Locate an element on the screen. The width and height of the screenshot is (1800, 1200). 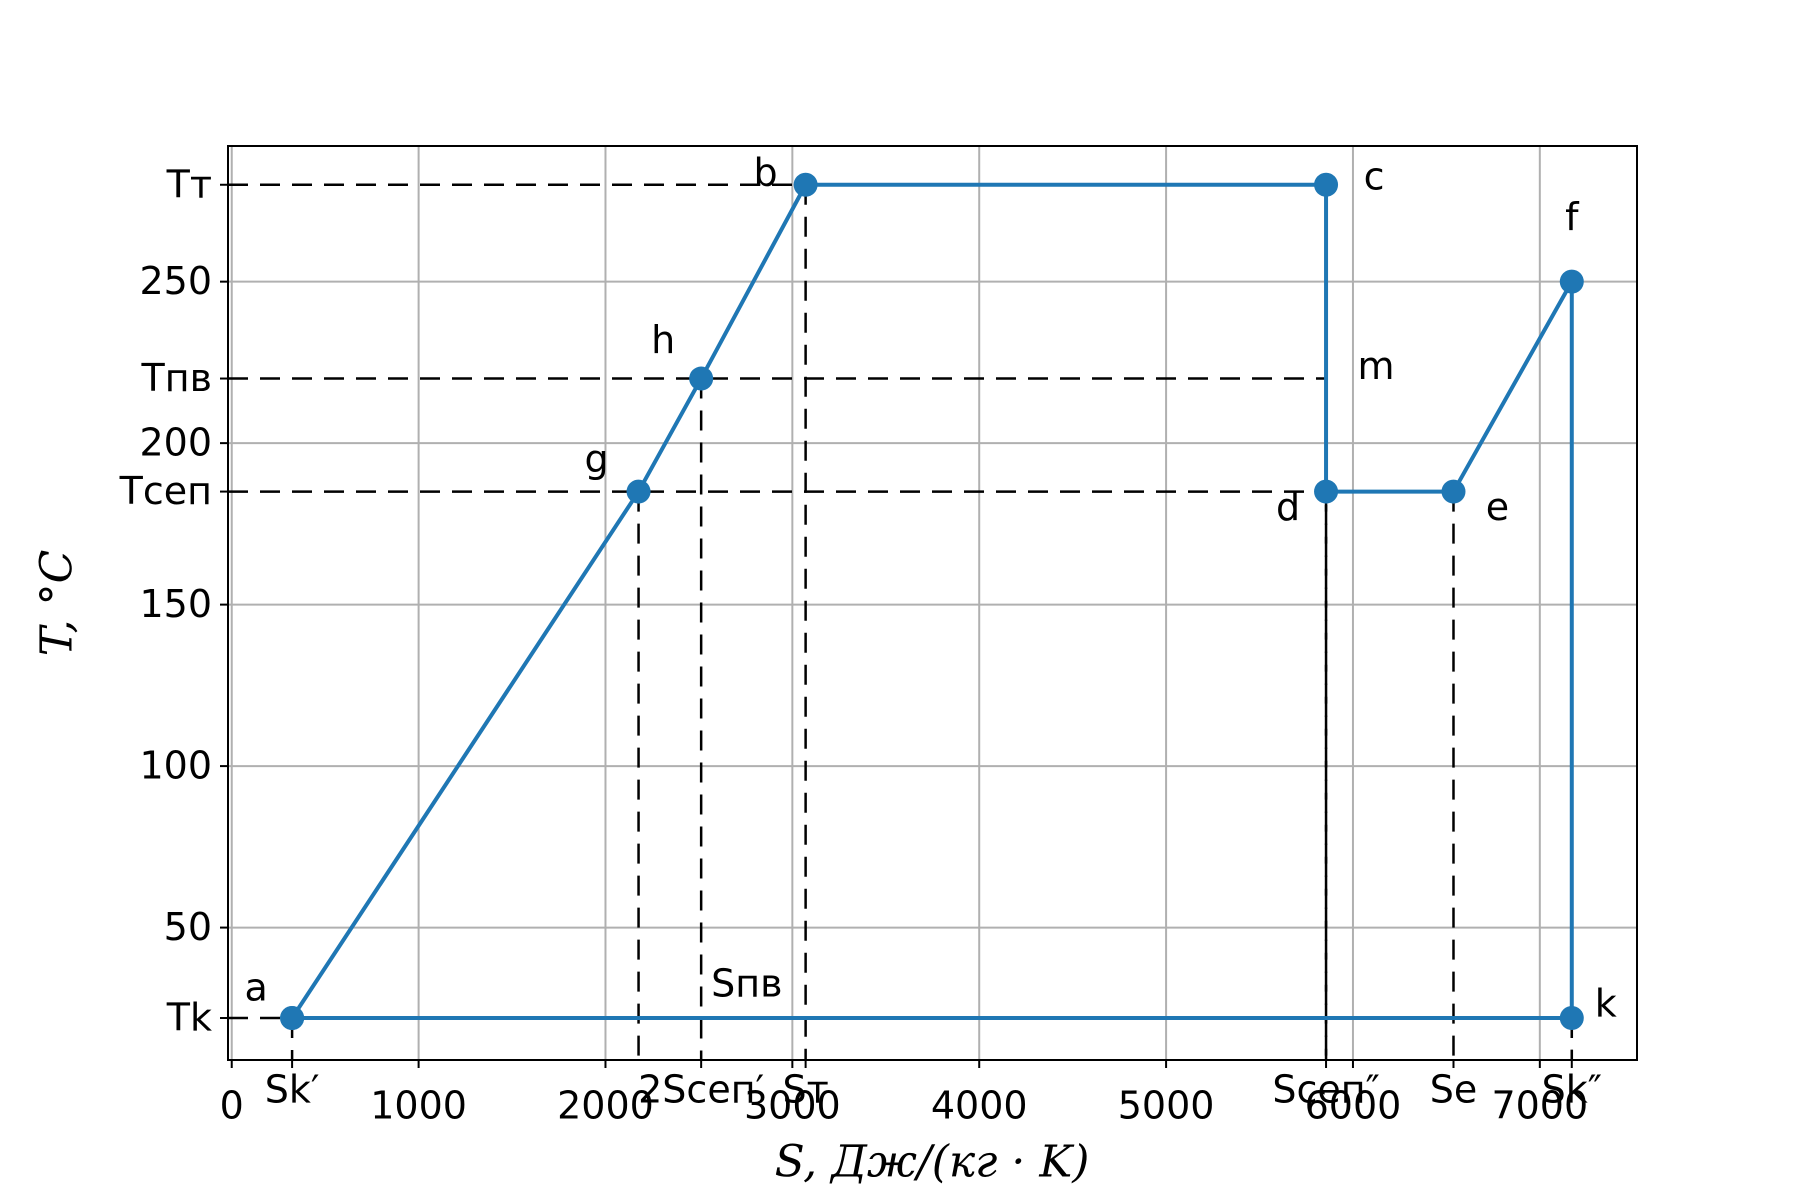
x-tick-label: Sсеп″ is located at coordinates (1325, 1090).